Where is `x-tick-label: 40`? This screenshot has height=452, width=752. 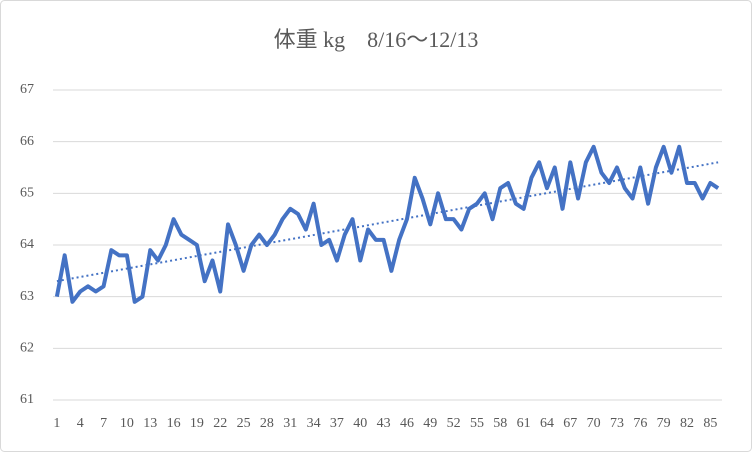
x-tick-label: 40 is located at coordinates (360, 423).